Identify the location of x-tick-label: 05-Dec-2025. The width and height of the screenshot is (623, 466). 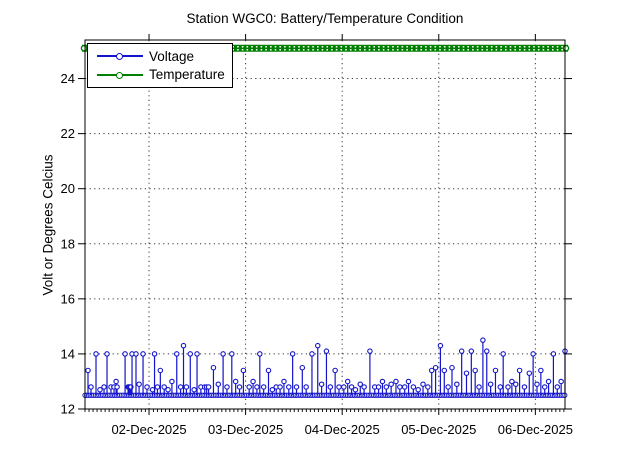
(438, 429).